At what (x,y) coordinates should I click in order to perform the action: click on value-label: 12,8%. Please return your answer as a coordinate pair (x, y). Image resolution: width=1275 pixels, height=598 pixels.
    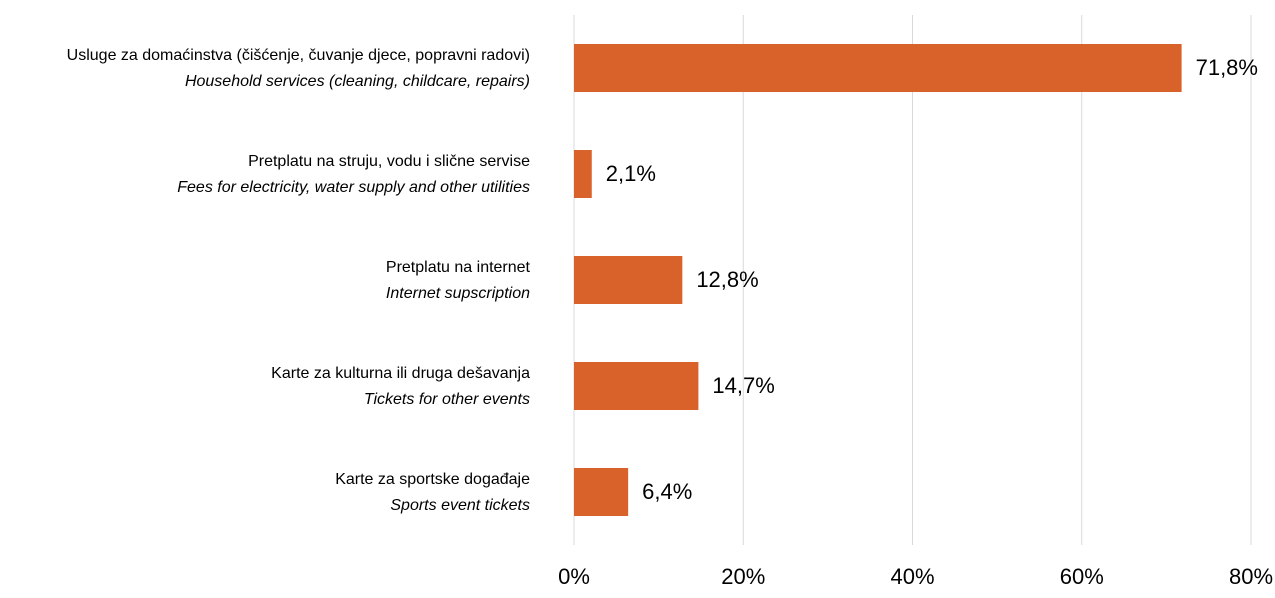
    Looking at the image, I should click on (727, 279).